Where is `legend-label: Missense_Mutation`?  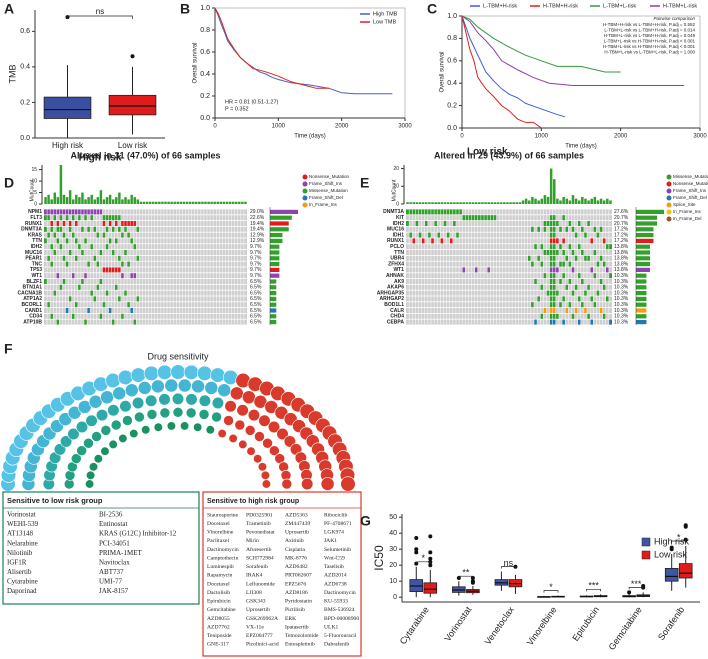
legend-label: Missense_Mutation is located at coordinates (328, 190).